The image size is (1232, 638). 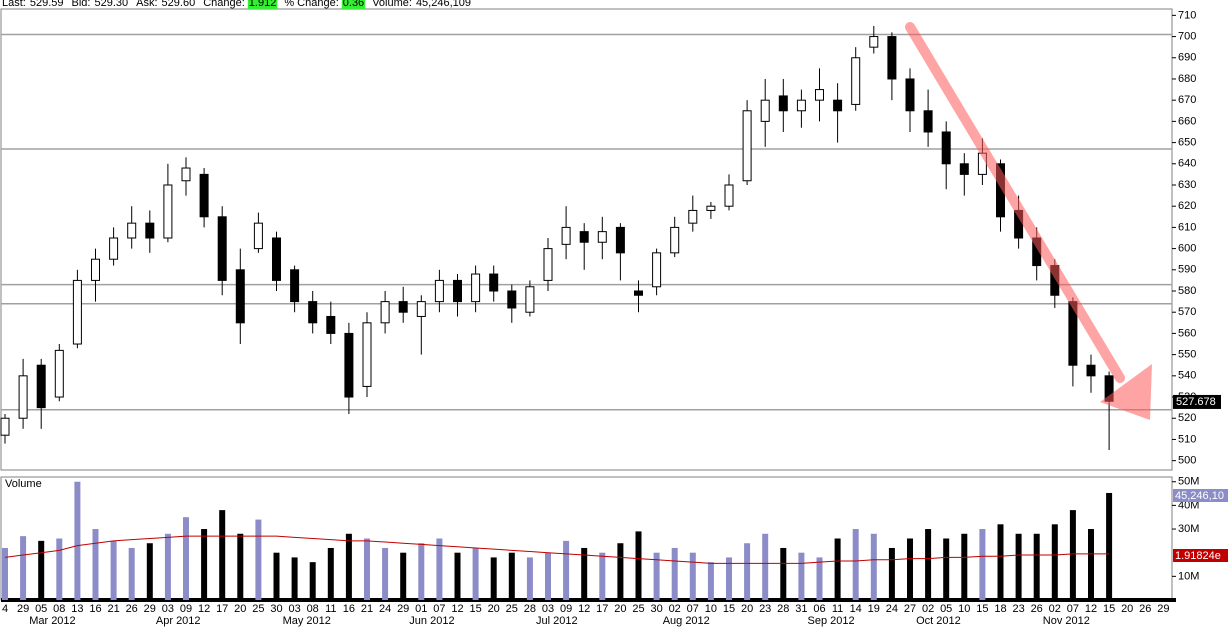 I want to click on header-highlight, so click(x=262, y=4).